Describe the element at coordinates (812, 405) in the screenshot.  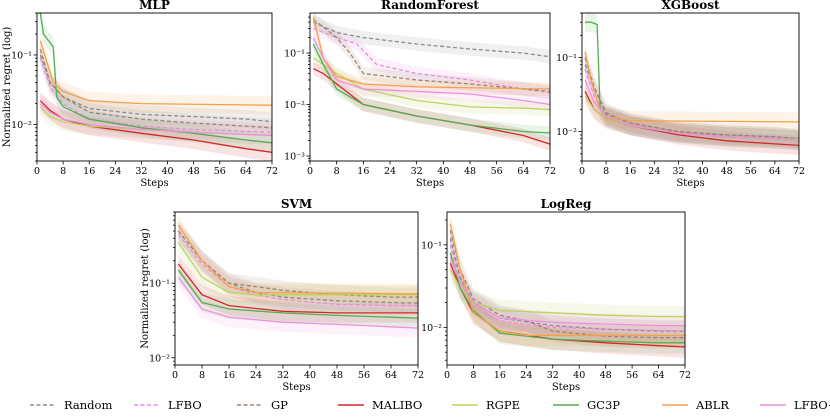
I see `legend-label: LFBO+BB` at that location.